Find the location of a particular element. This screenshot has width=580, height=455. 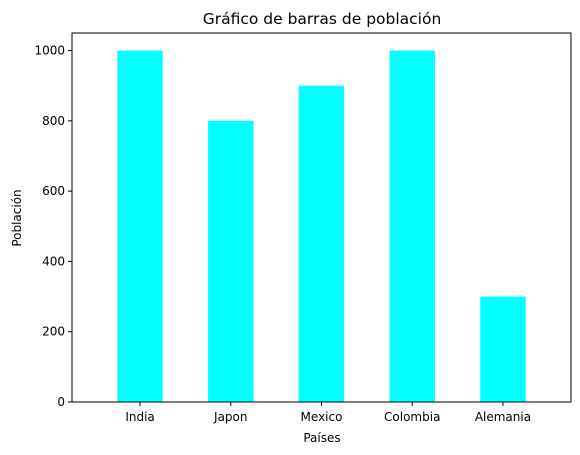

y-axis-ticks: 0 200 400 600 800 1000 is located at coordinates (53, 226).